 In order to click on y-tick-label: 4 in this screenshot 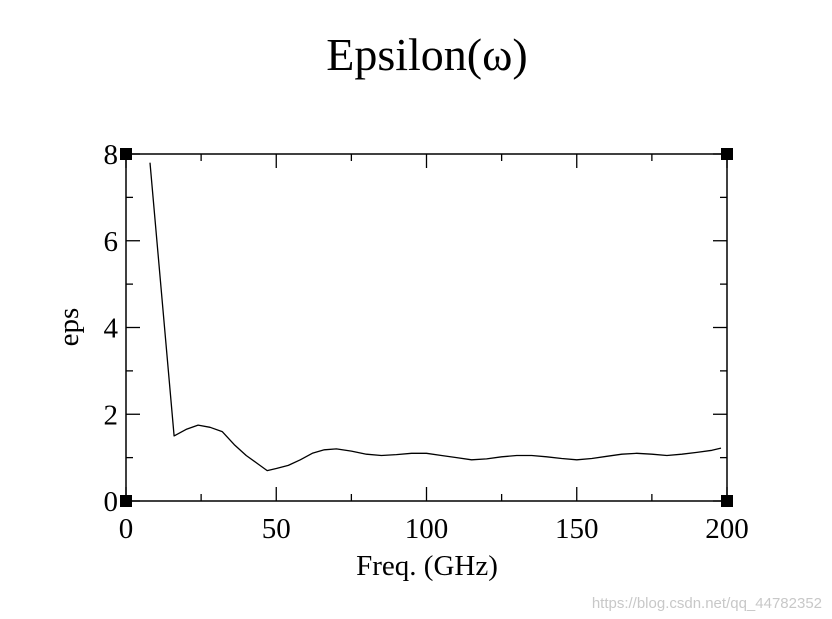, I will do `click(111, 329)`.